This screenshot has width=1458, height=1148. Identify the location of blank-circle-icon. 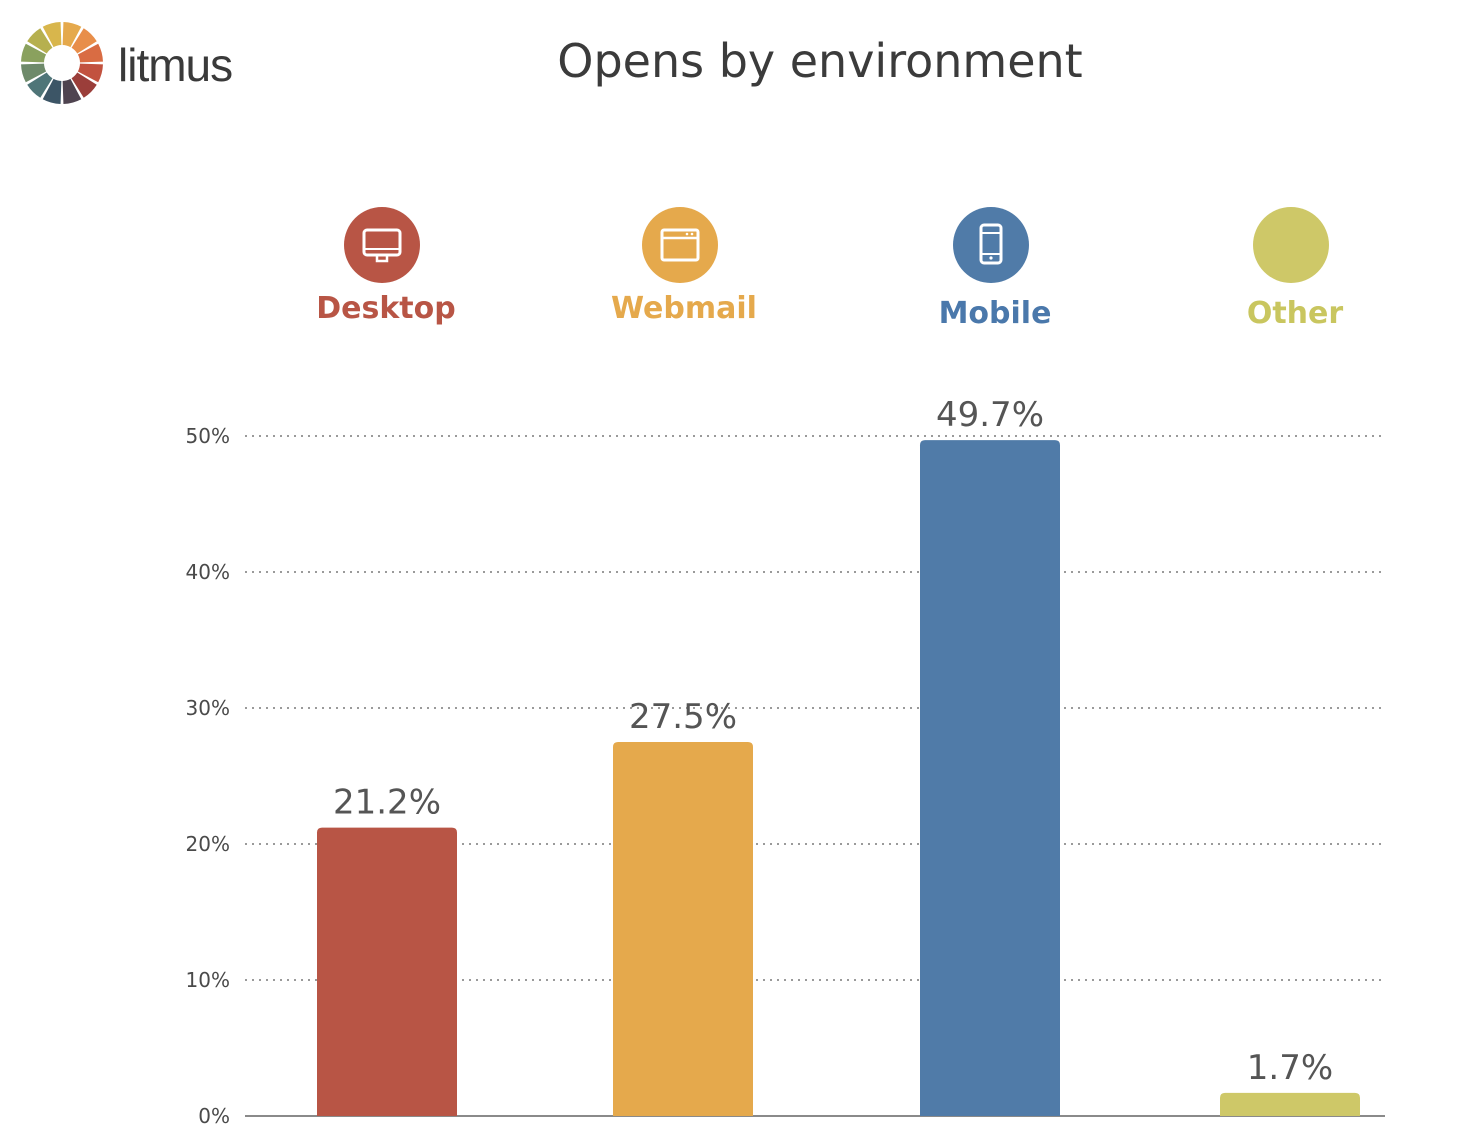
(1291, 245).